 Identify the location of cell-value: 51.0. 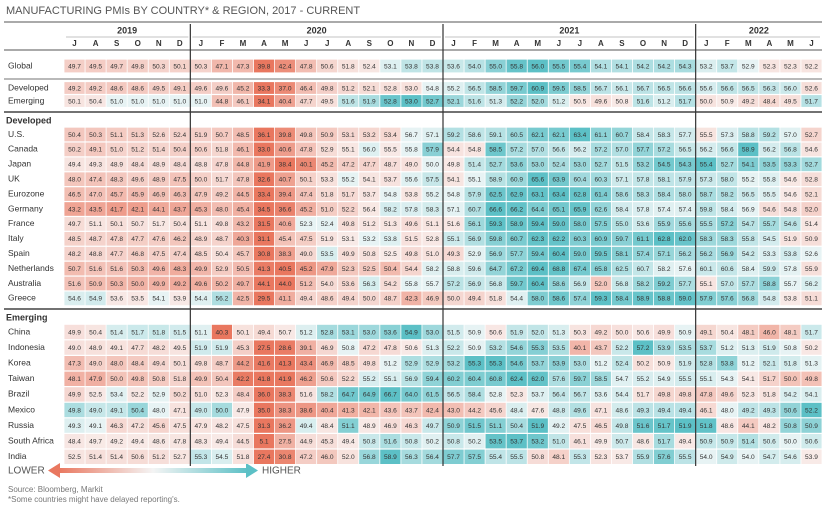
(179, 101).